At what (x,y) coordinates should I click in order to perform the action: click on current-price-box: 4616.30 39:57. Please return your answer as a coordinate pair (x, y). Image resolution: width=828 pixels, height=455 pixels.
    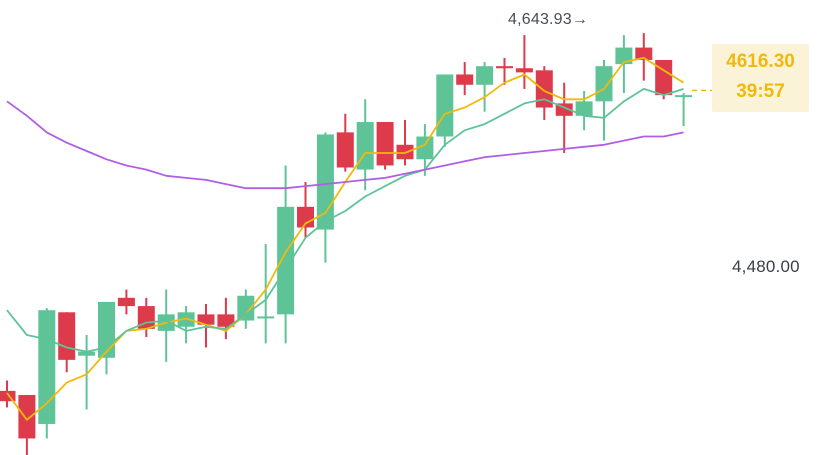
    Looking at the image, I should click on (760, 78).